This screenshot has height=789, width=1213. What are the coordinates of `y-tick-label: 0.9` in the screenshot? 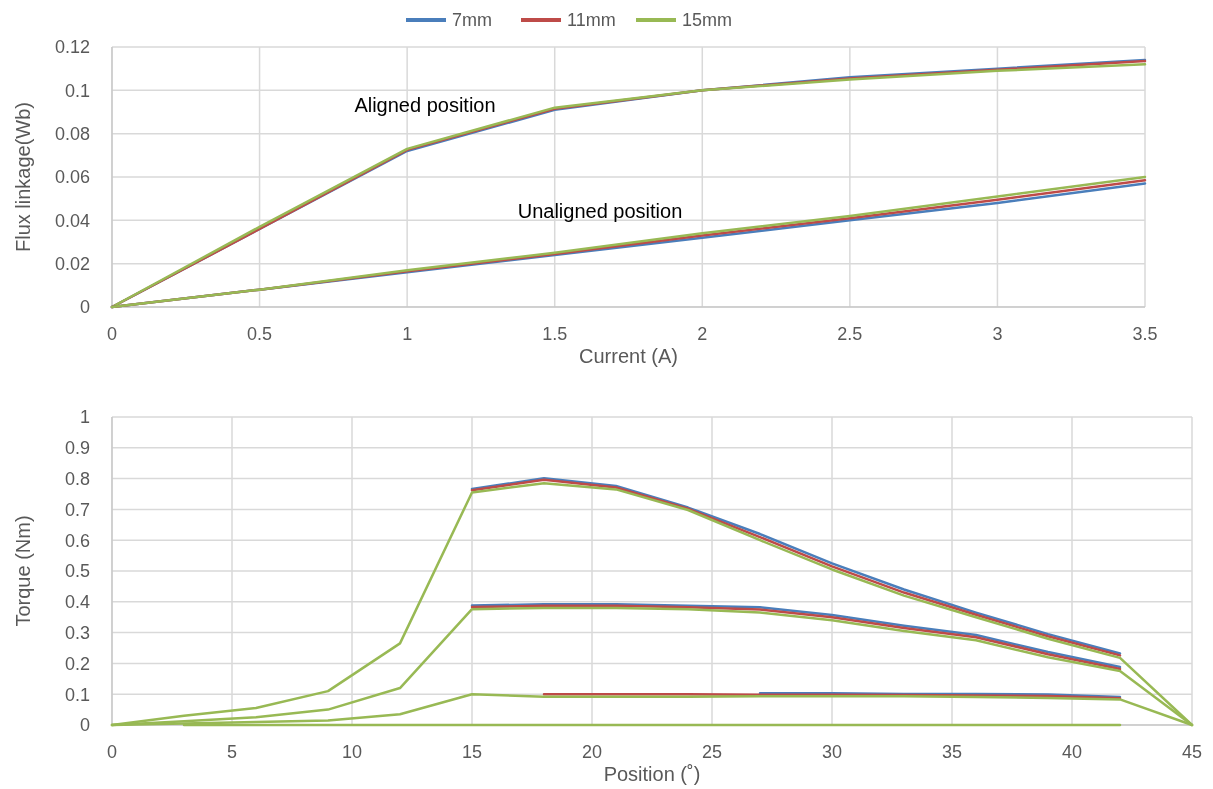 It's located at (77, 448).